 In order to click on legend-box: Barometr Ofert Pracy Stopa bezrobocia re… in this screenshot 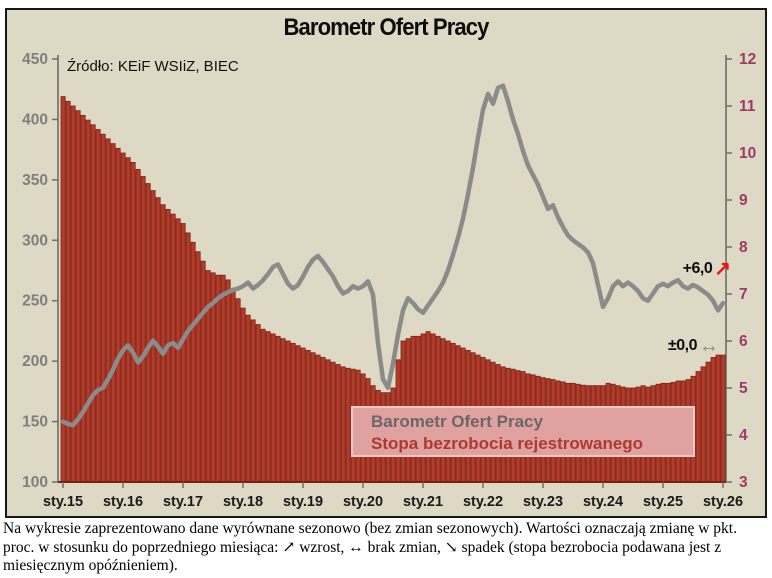, I will do `click(523, 431)`.